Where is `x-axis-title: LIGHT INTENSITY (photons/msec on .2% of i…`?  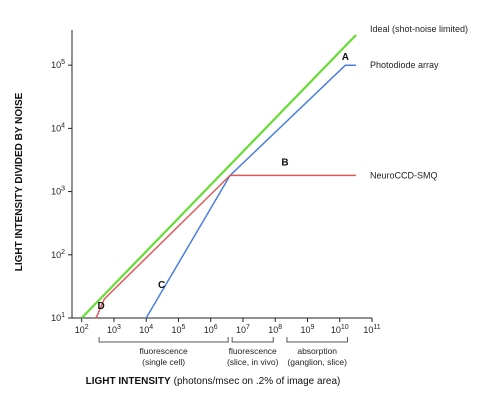 x-axis-title: LIGHT INTENSITY (photons/msec on .2% of i… is located at coordinates (213, 381).